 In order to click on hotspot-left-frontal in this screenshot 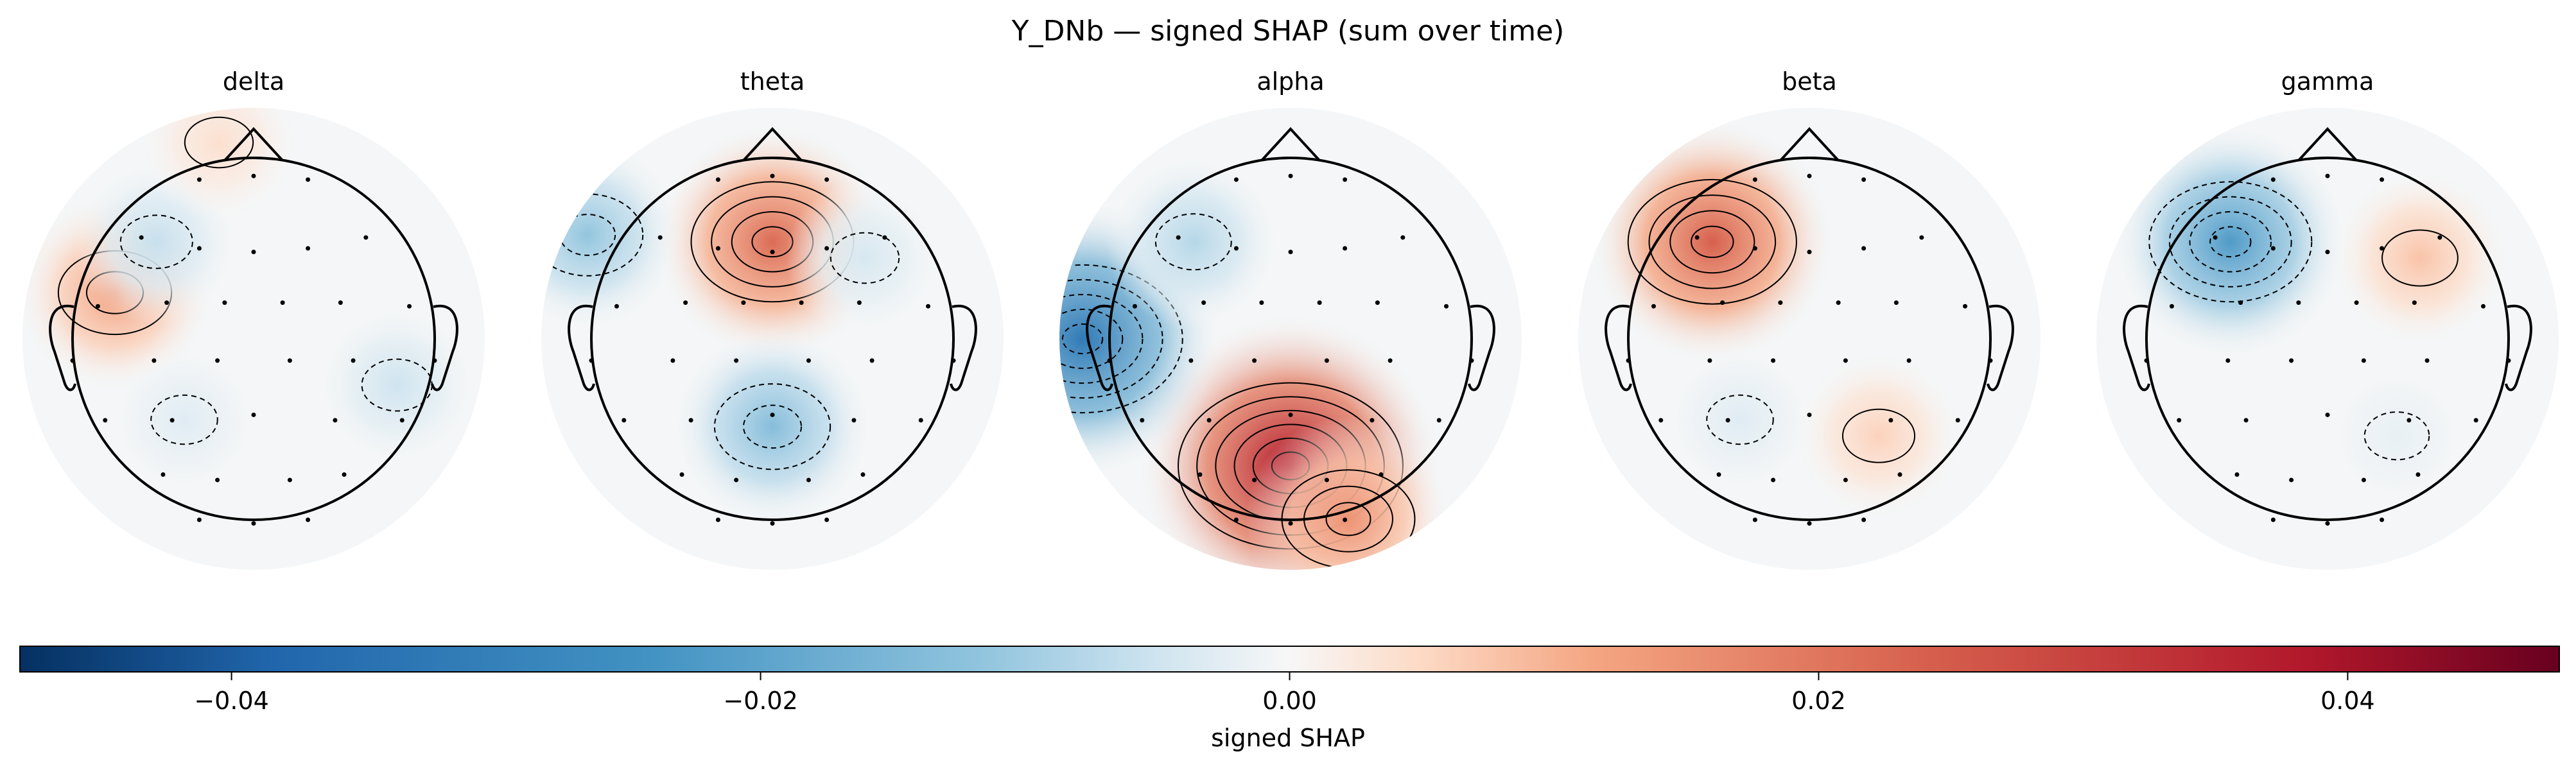, I will do `click(2230, 242)`.